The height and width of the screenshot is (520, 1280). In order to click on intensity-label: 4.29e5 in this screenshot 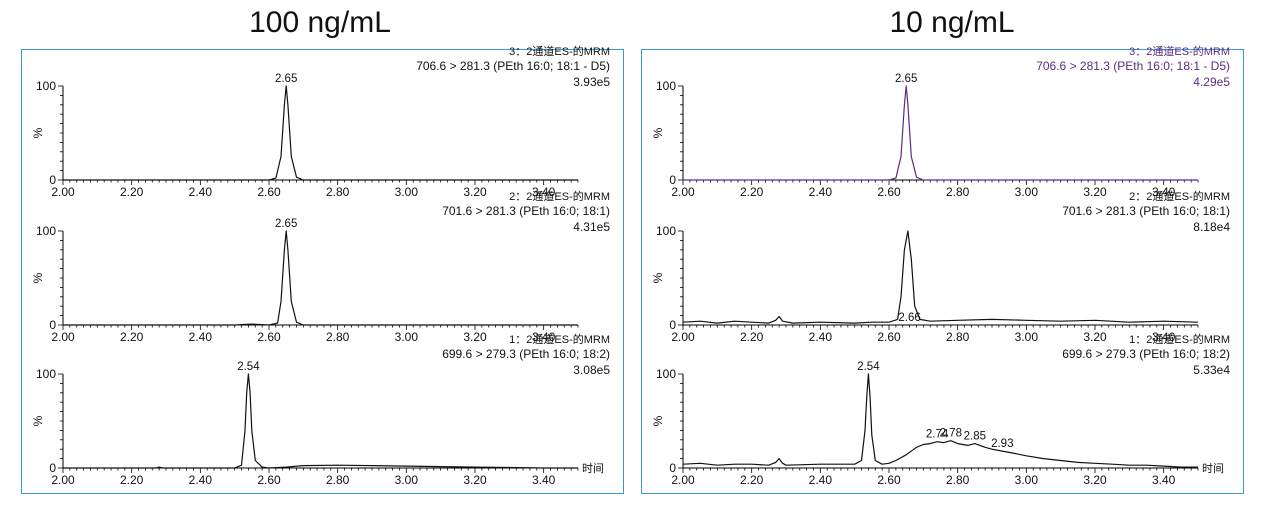, I will do `click(1211, 82)`.